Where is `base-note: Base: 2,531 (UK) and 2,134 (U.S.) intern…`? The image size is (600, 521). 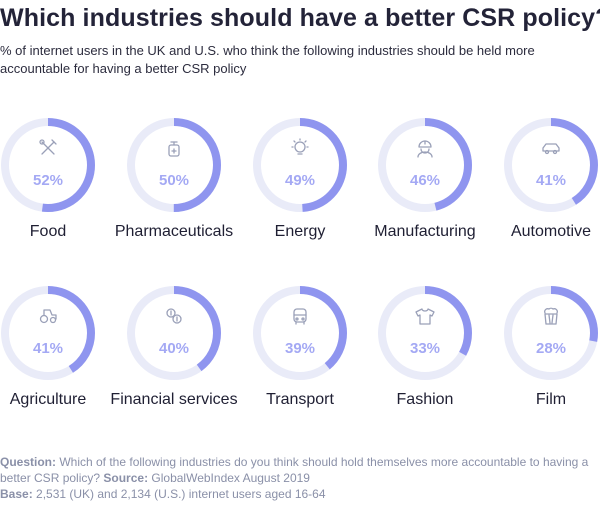
base-note: Base: 2,531 (UK) and 2,134 (U.S.) intern… is located at coordinates (300, 494).